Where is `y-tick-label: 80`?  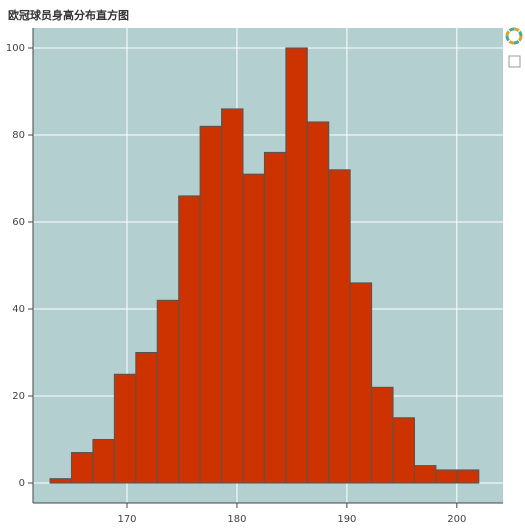
y-tick-label: 80 is located at coordinates (18, 135).